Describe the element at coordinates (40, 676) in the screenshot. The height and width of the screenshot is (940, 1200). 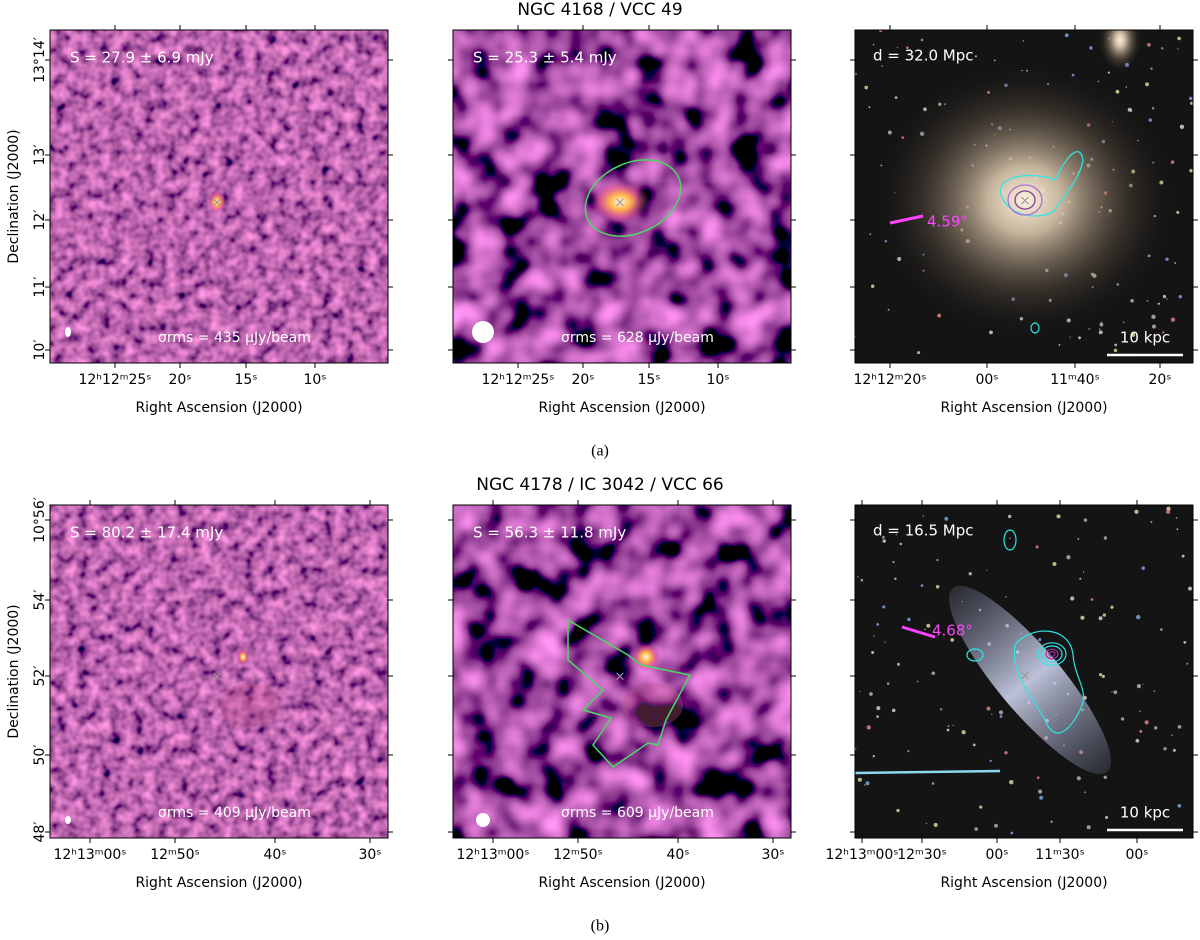
I see `y-tick-label: 52′` at that location.